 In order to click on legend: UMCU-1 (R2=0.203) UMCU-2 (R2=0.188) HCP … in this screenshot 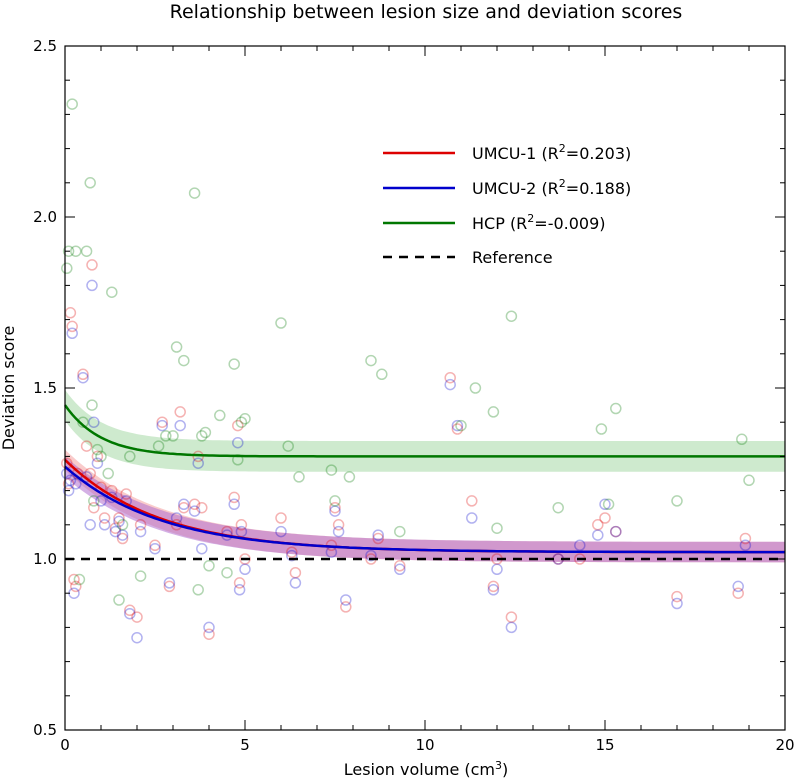, I will do `click(507, 204)`.